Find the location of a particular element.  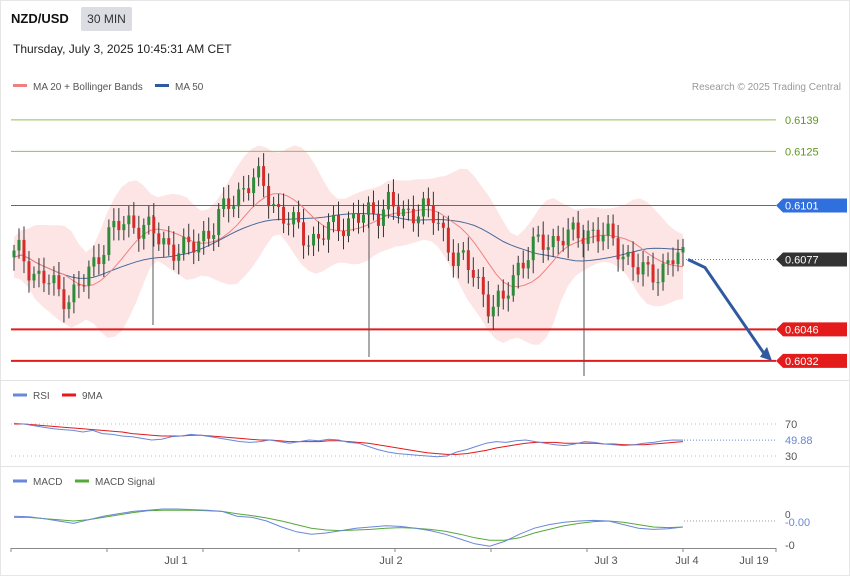

timeframe-badge: 30 MIN is located at coordinates (106, 19).